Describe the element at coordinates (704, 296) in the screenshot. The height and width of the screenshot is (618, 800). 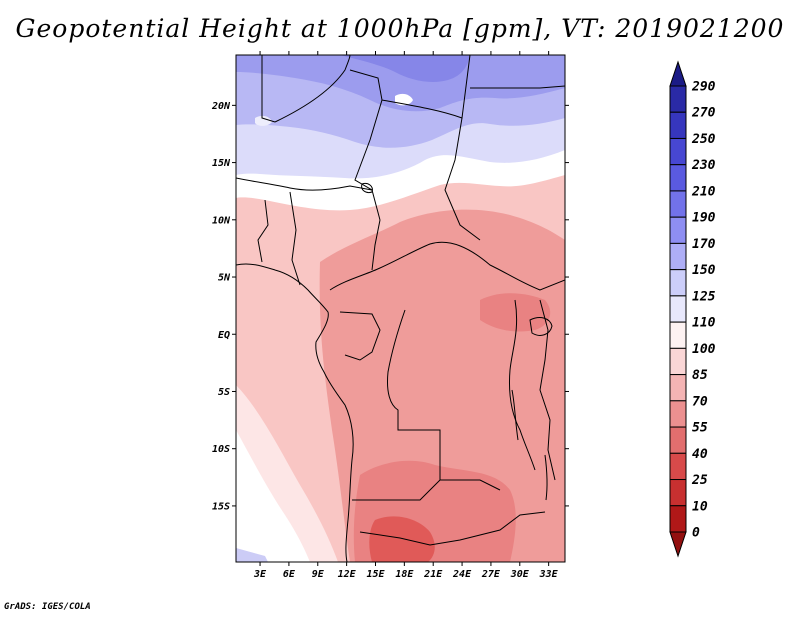
I see `colorbar-label: 125` at that location.